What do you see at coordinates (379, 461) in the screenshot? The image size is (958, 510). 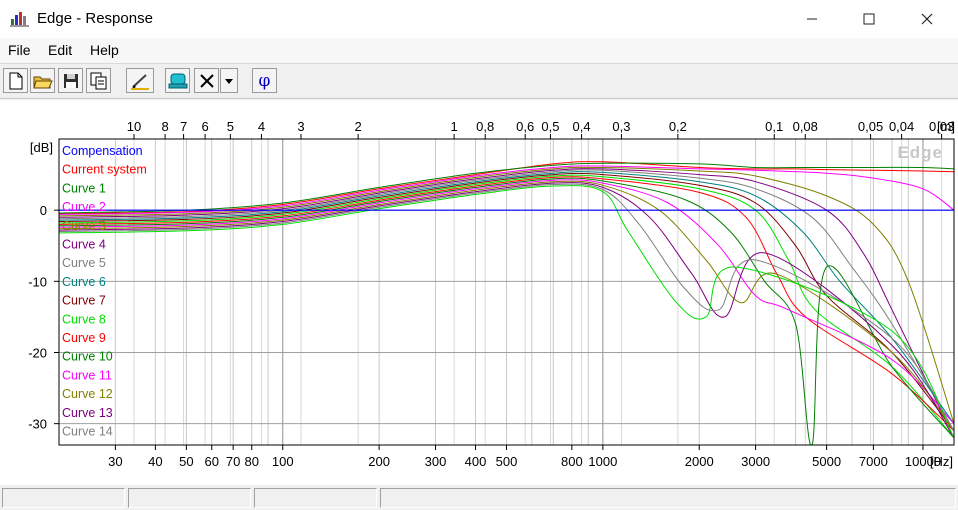 I see `x-tick-label: 200` at bounding box center [379, 461].